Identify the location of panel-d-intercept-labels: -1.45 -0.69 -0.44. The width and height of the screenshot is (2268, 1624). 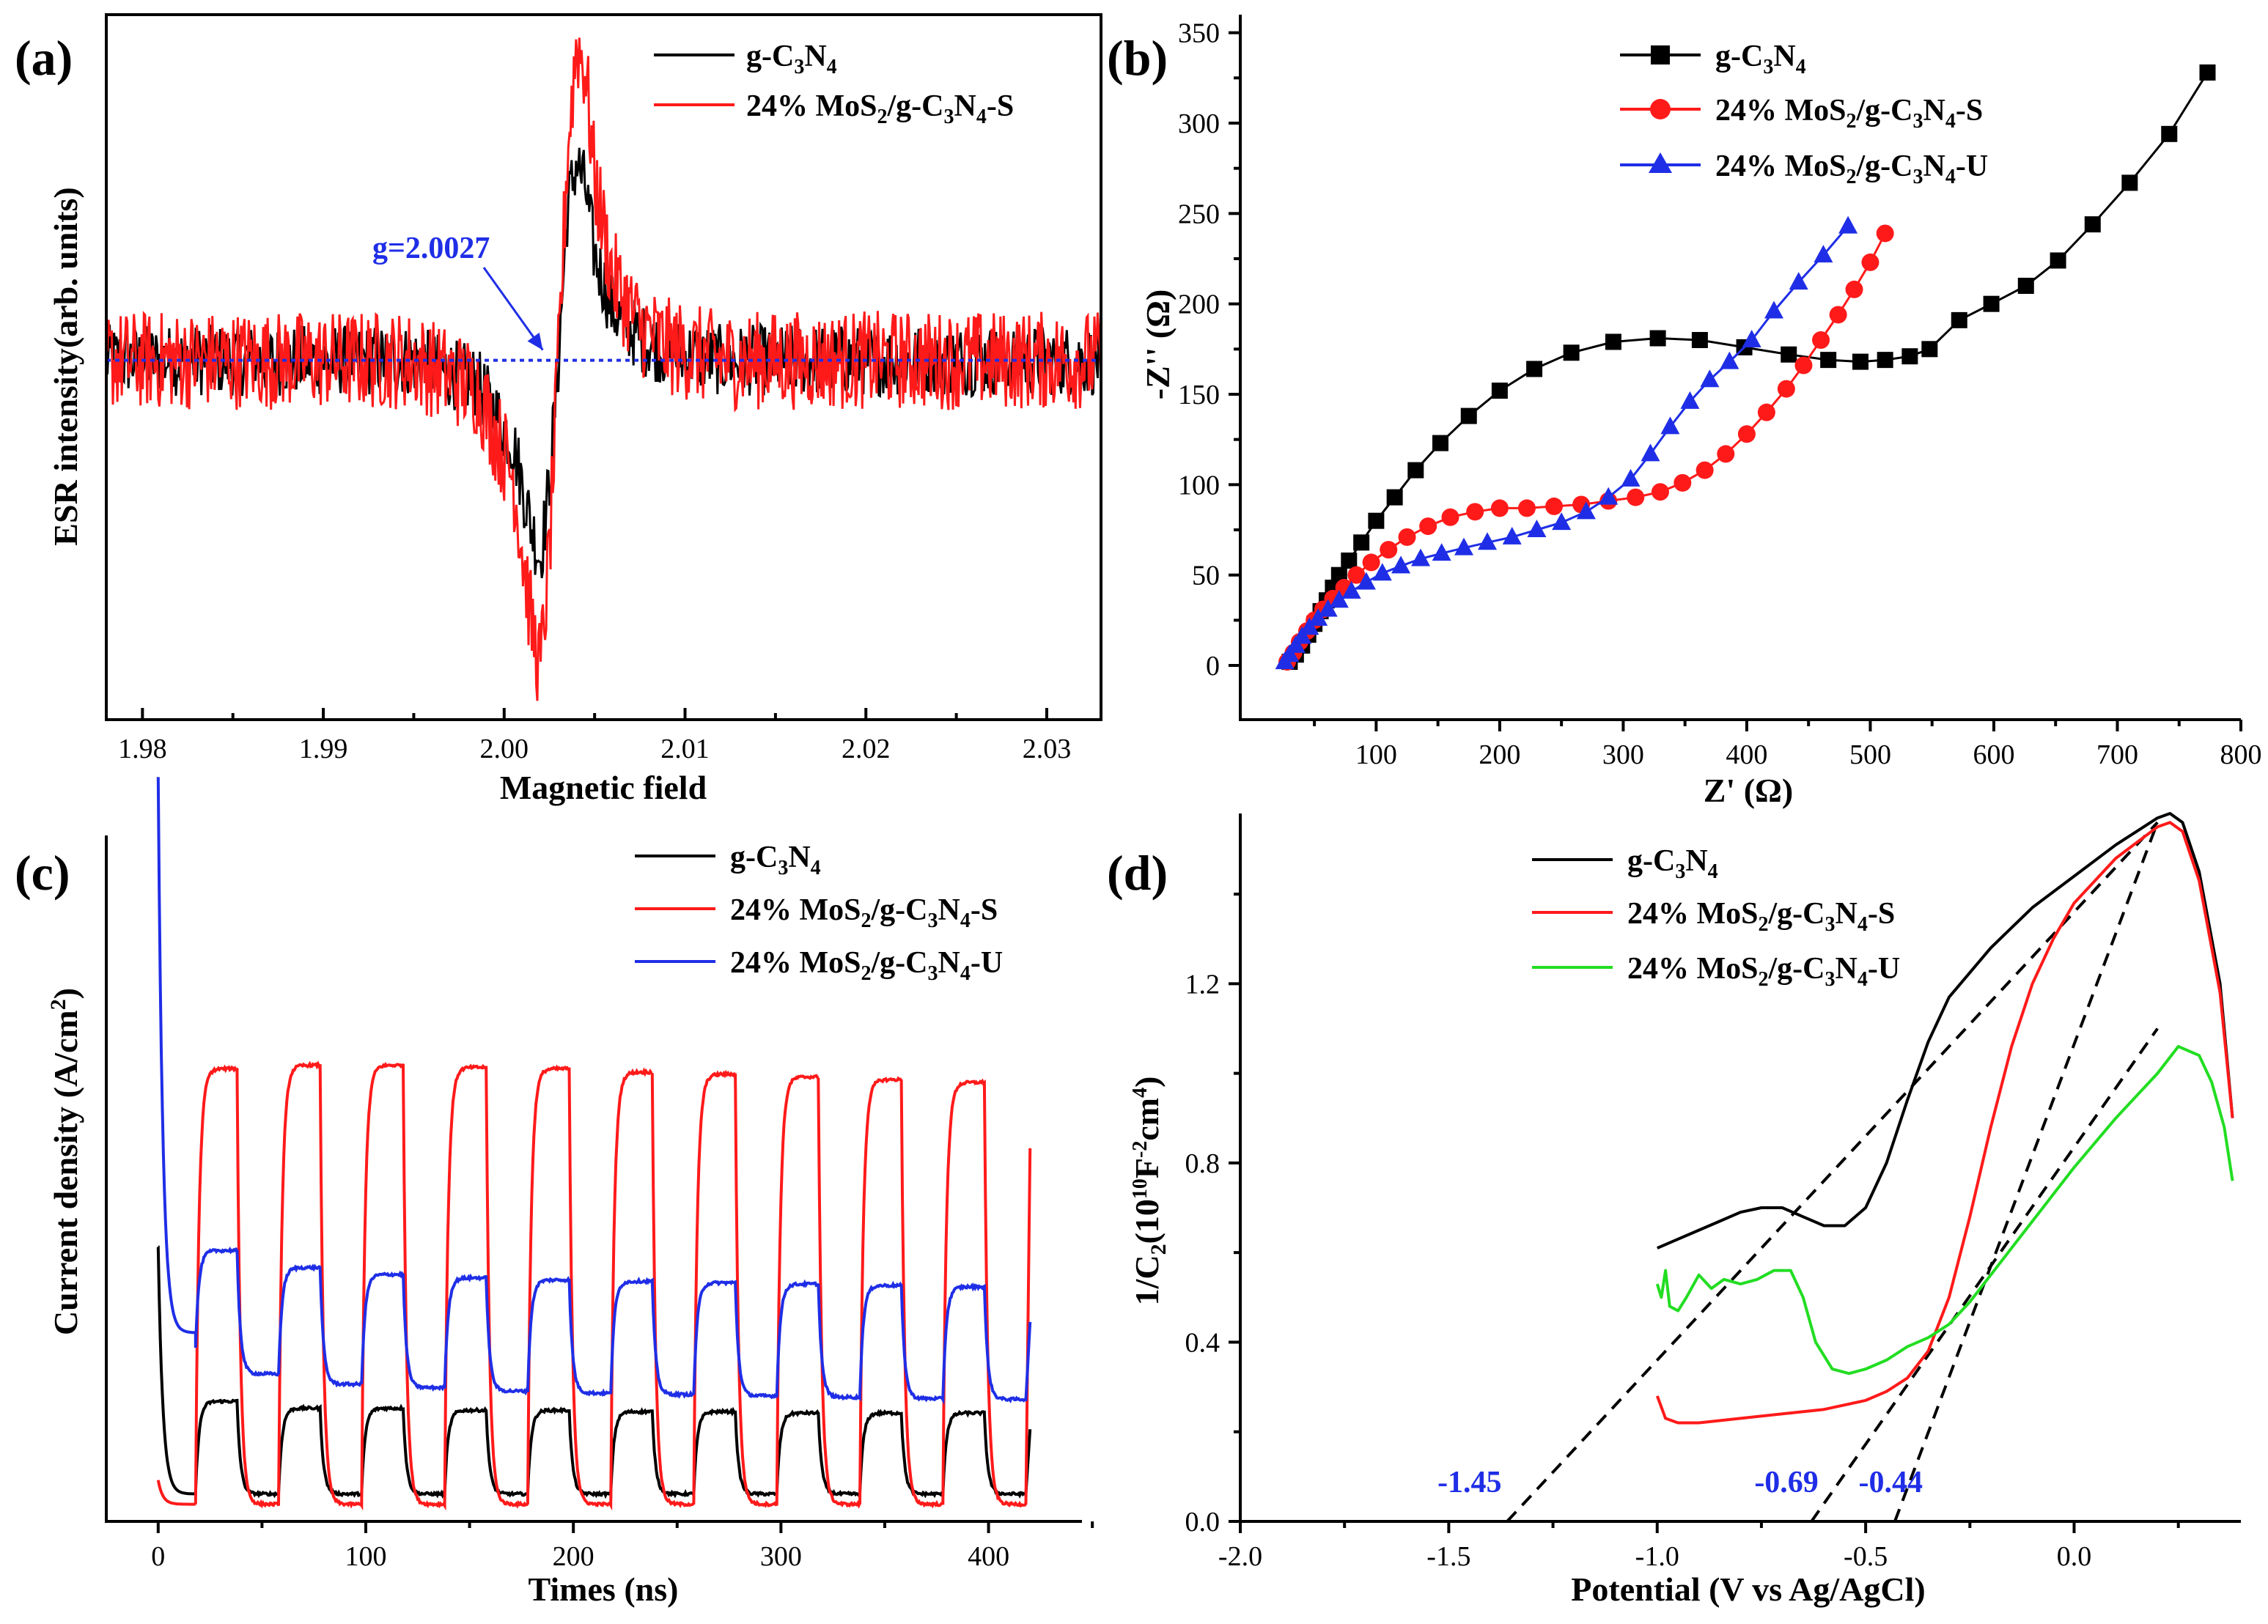
(1680, 1482).